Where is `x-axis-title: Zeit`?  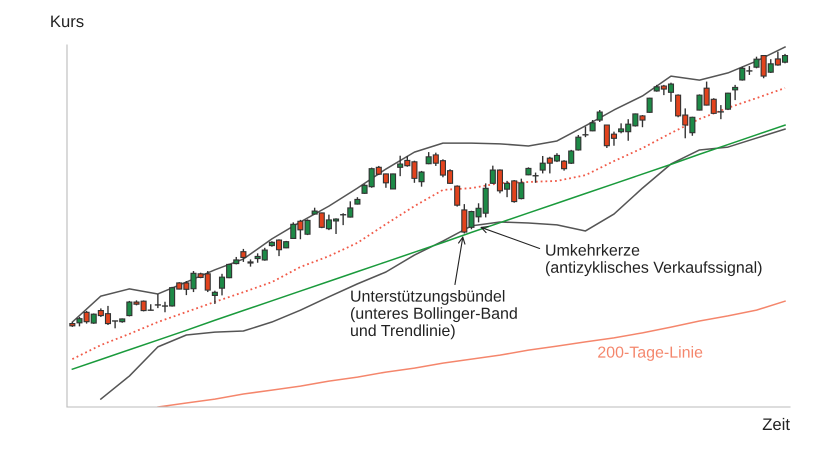
x-axis-title: Zeit is located at coordinates (776, 424).